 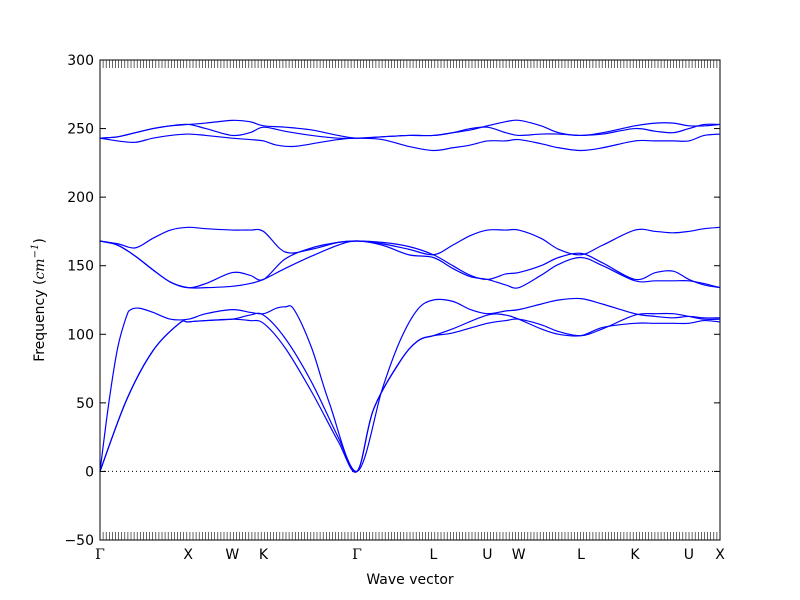 What do you see at coordinates (80, 335) in the screenshot?
I see `y-tick-label: 100` at bounding box center [80, 335].